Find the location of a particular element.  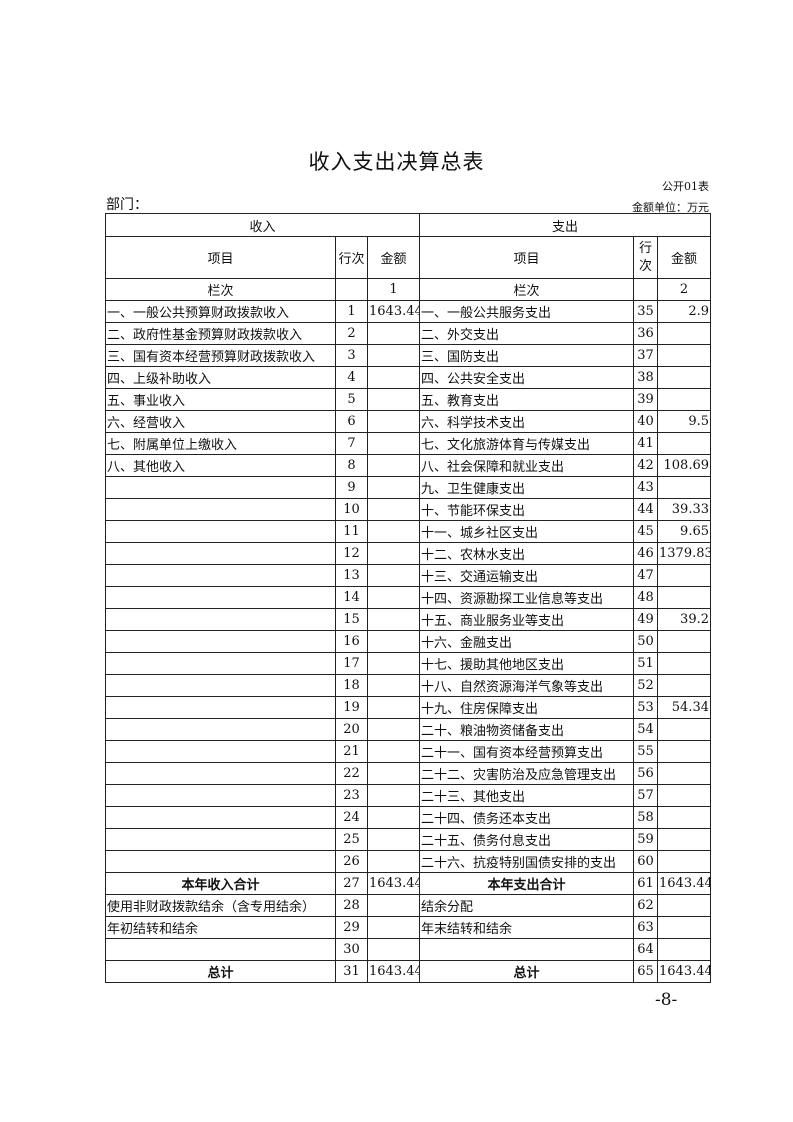

expense-row-number: 53 is located at coordinates (645, 707).